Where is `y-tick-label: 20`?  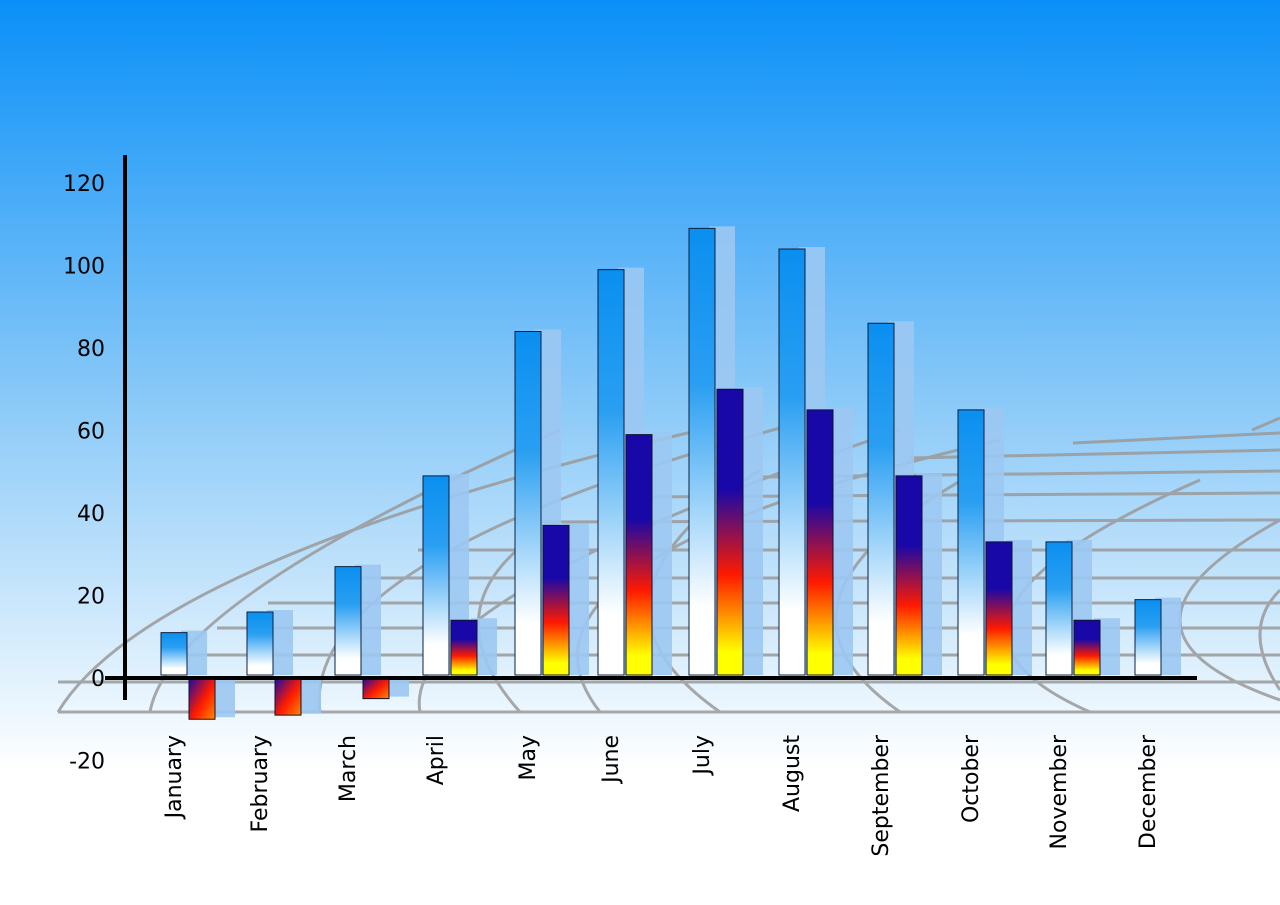 y-tick-label: 20 is located at coordinates (91, 597).